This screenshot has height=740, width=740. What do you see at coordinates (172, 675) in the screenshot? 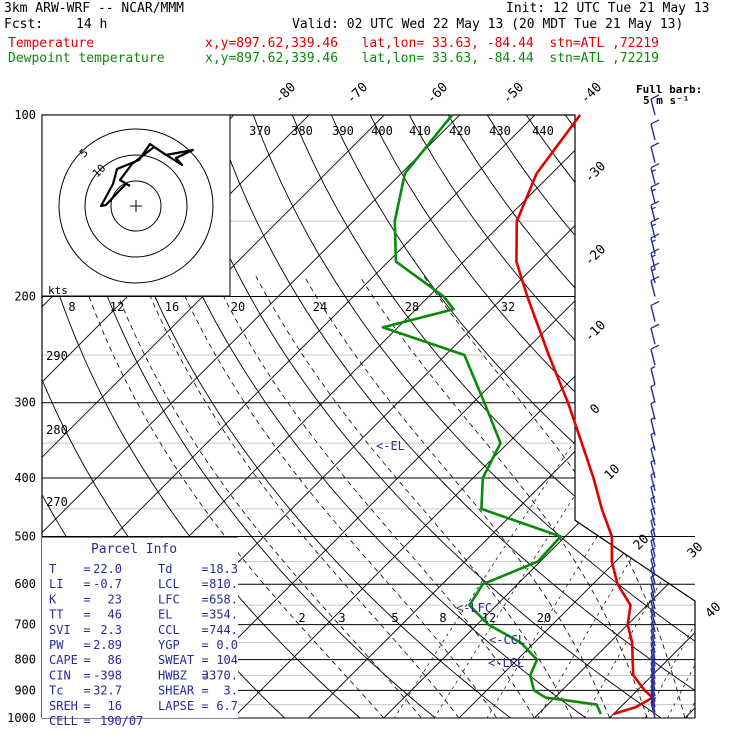
I see `parcel-info-cell: HWBZ` at bounding box center [172, 675].